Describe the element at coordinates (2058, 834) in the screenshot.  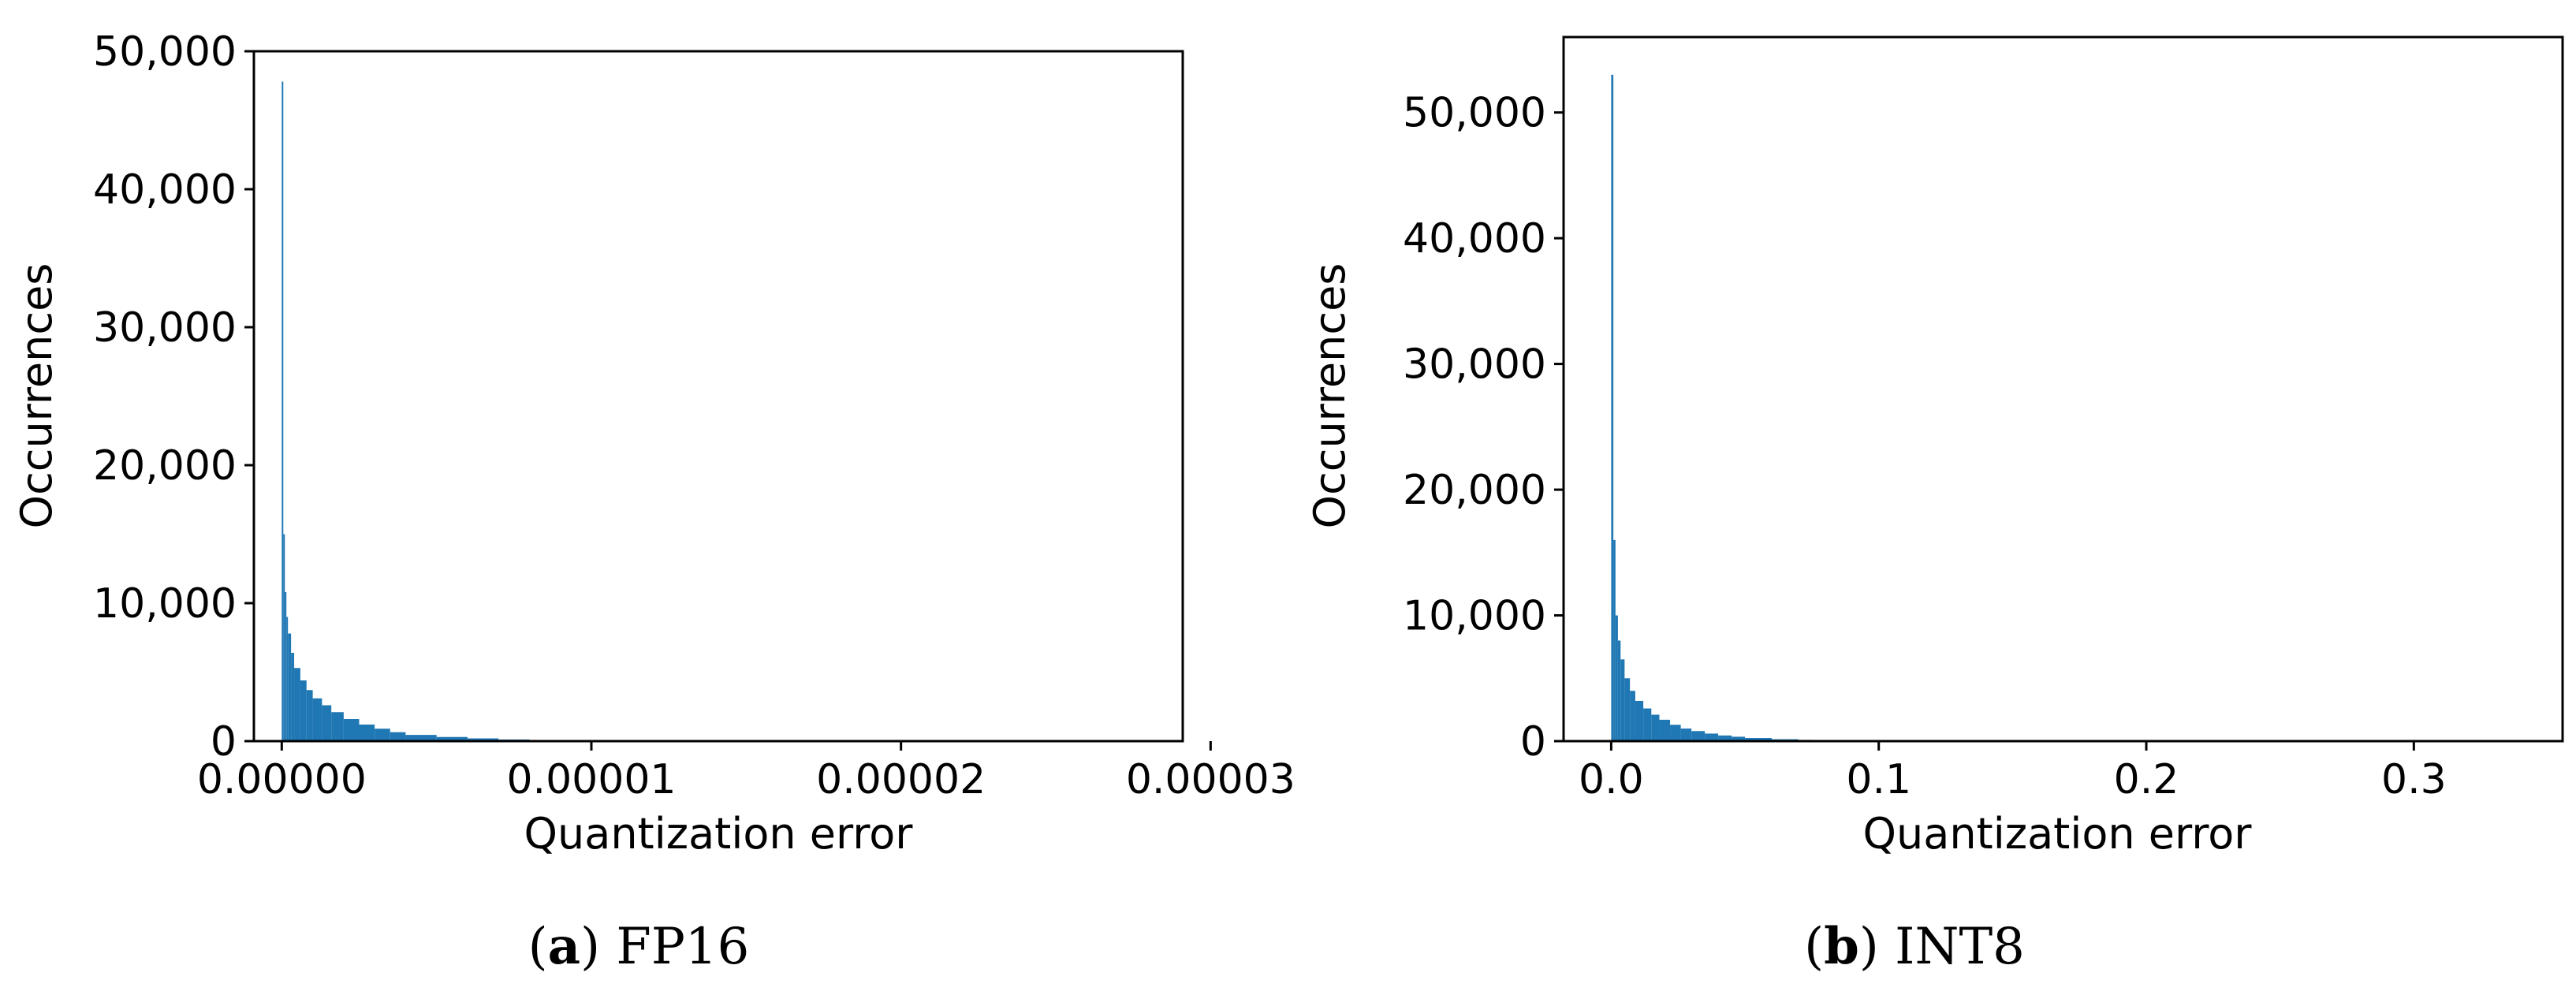
I see `x-axis-title-b: Quantization error` at that location.